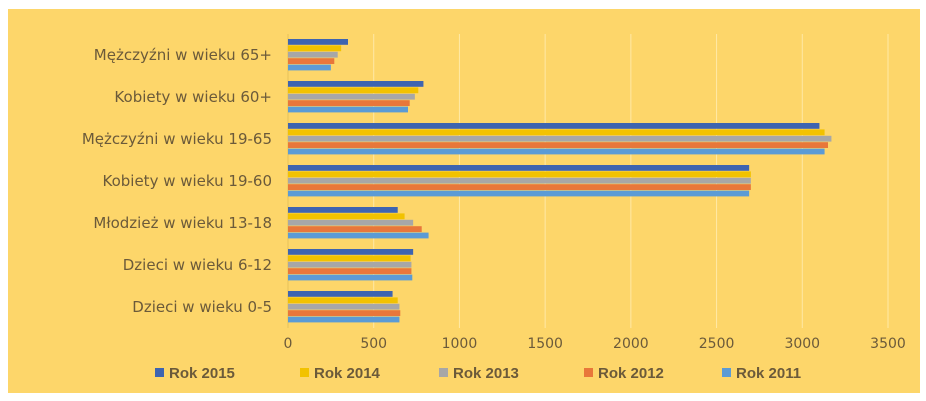 The height and width of the screenshot is (401, 926). What do you see at coordinates (288, 344) in the screenshot?
I see `x-tick-label: 0` at bounding box center [288, 344].